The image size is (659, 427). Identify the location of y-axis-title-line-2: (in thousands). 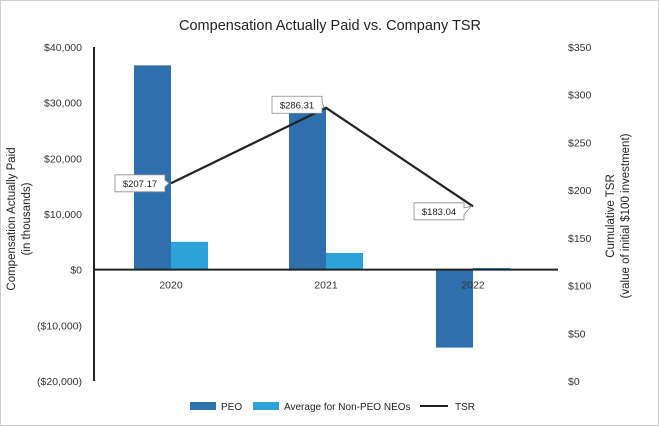
(27, 218).